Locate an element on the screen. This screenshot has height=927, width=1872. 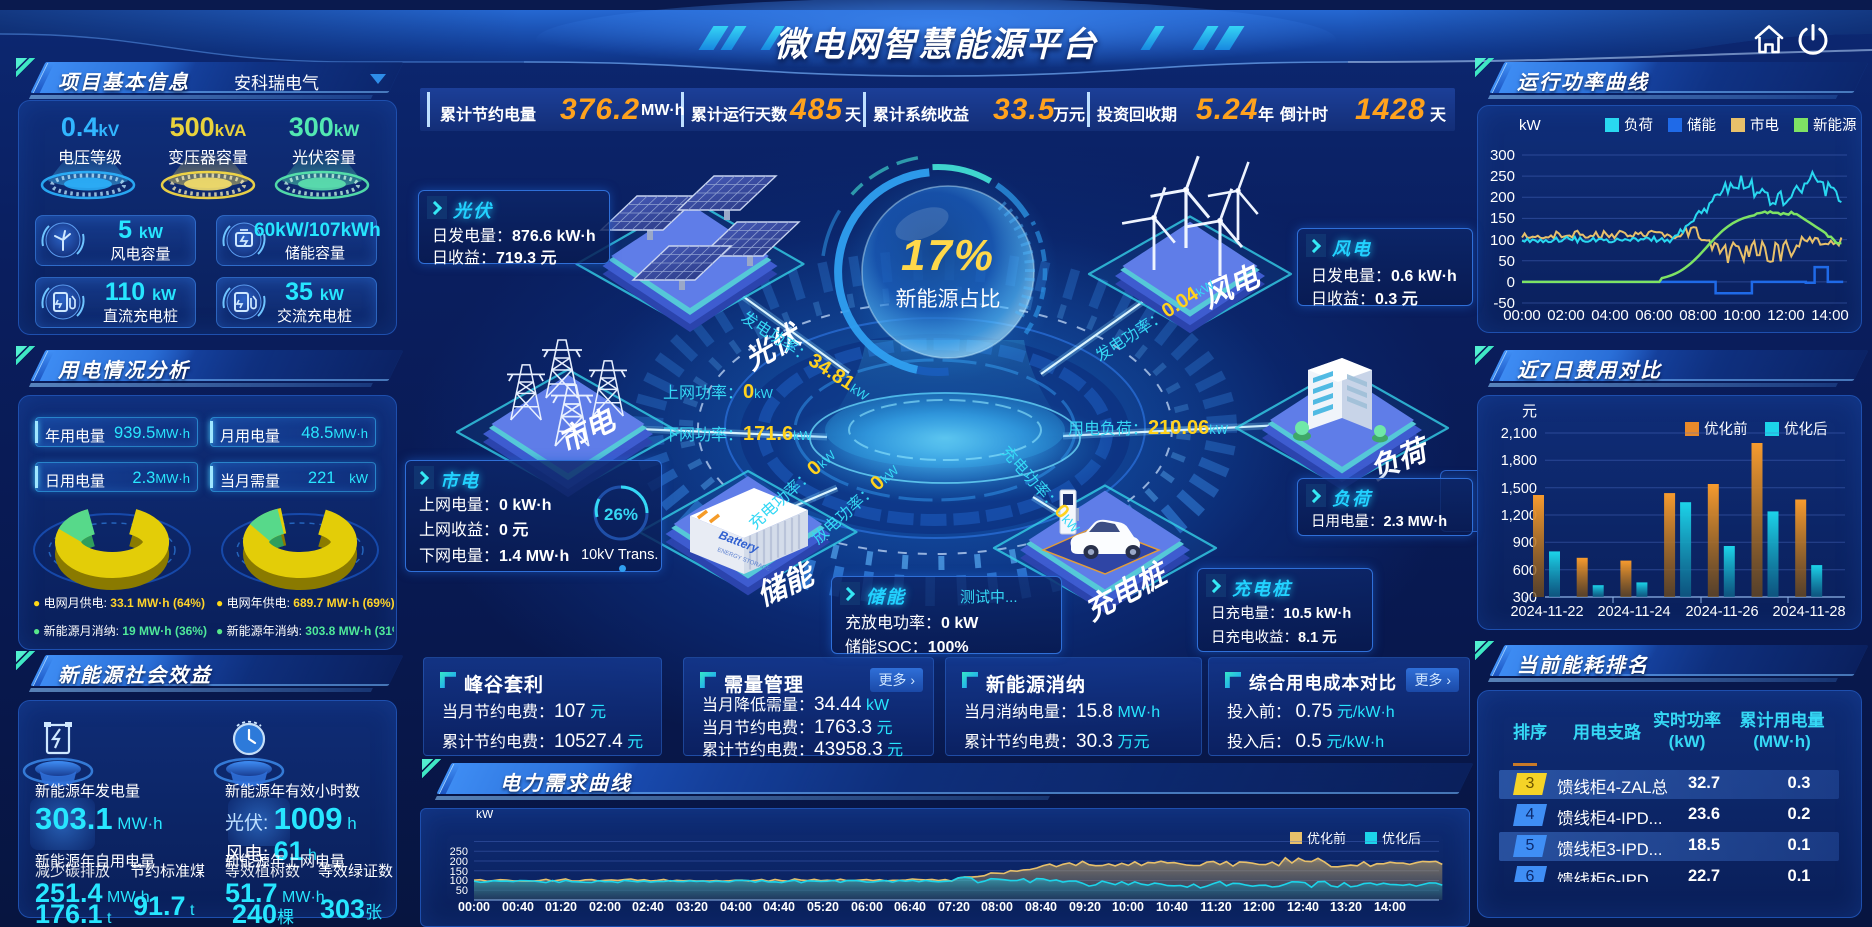
svg-text: 上网功率：0kW is located at coordinates (718, 392).